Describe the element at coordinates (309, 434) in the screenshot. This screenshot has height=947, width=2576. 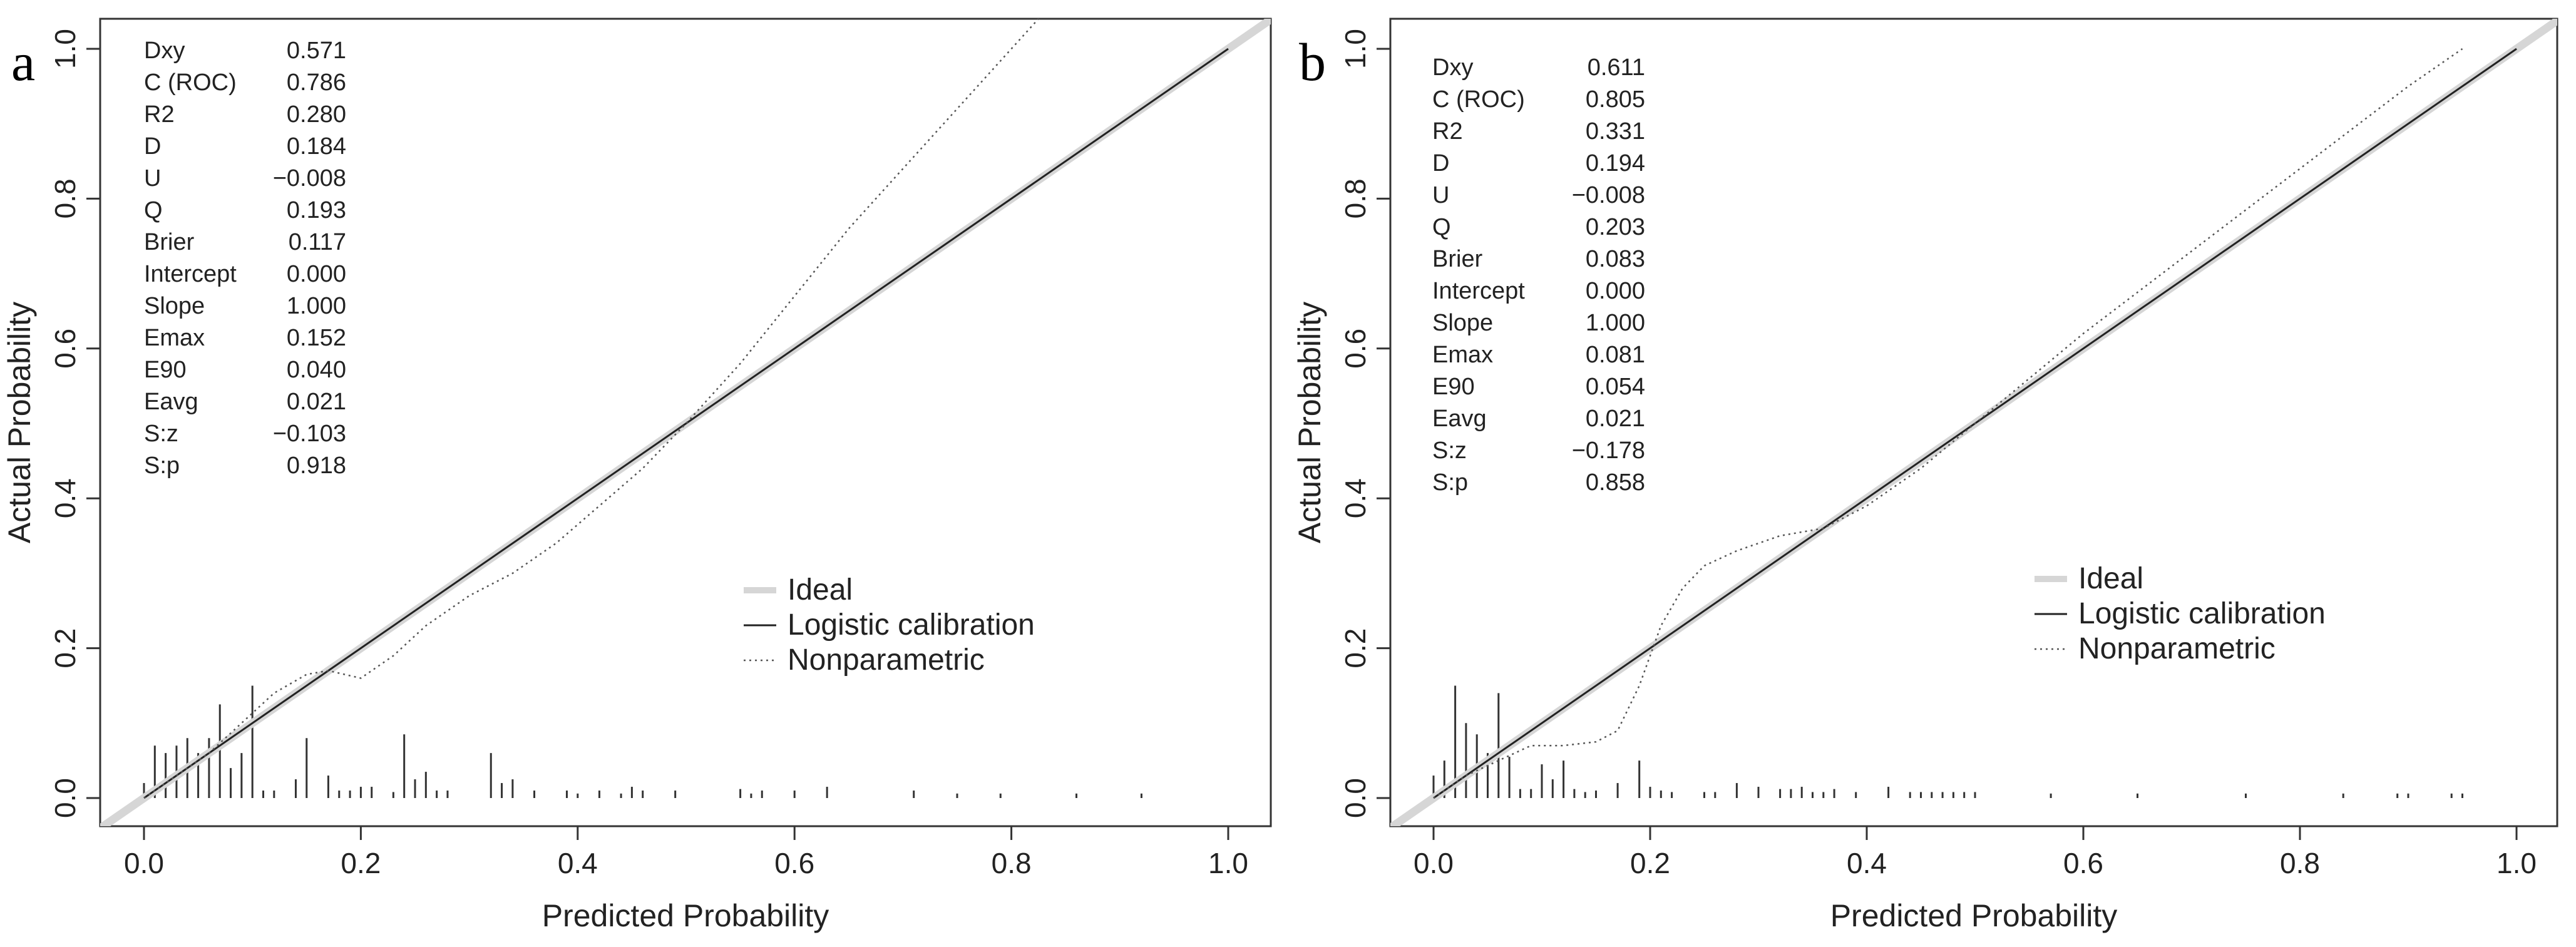
I see `stat-value: −0.103` at that location.